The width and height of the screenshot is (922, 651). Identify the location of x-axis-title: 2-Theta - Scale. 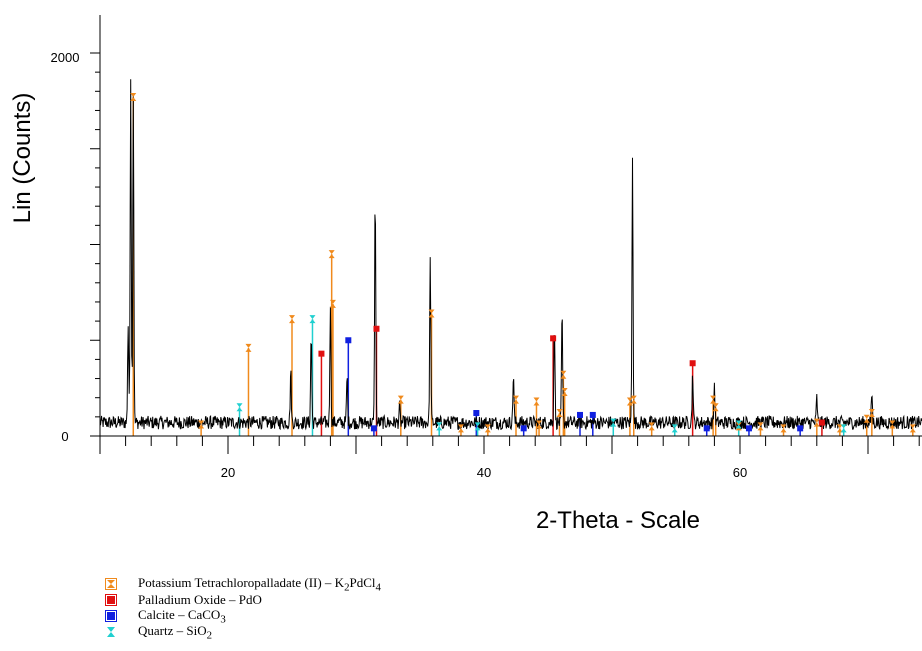
(618, 520).